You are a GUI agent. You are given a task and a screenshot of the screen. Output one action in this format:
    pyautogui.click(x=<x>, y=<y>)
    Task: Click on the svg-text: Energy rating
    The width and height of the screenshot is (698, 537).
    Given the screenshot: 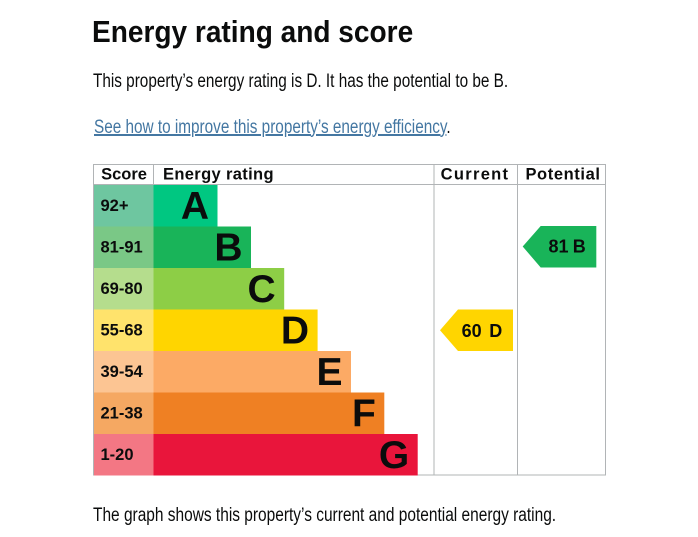 What is the action you would take?
    pyautogui.click(x=218, y=175)
    